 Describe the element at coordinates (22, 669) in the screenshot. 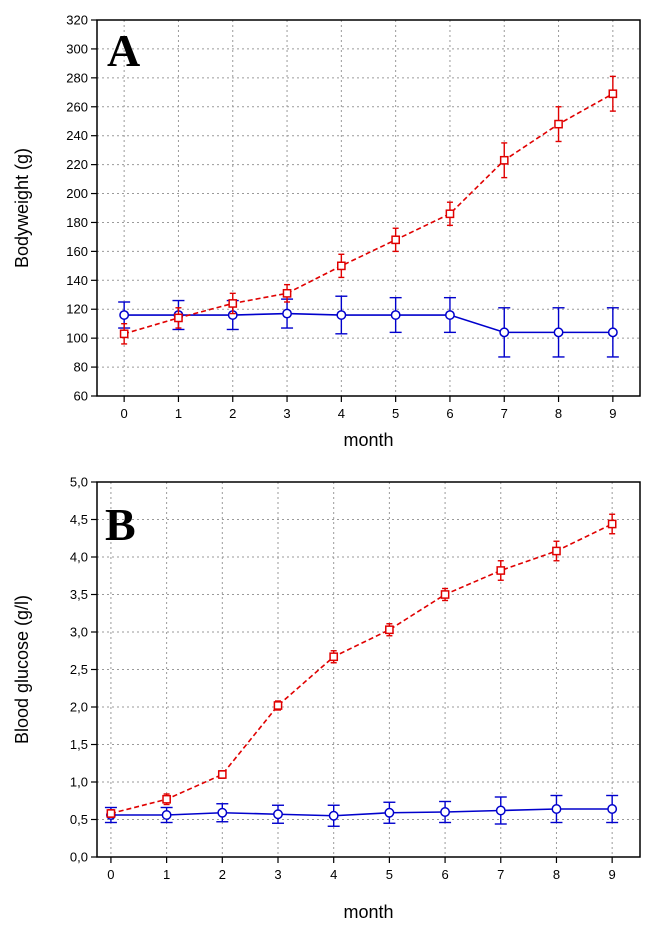

I see `y-axis-label: Blood glucose (g/l)` at that location.